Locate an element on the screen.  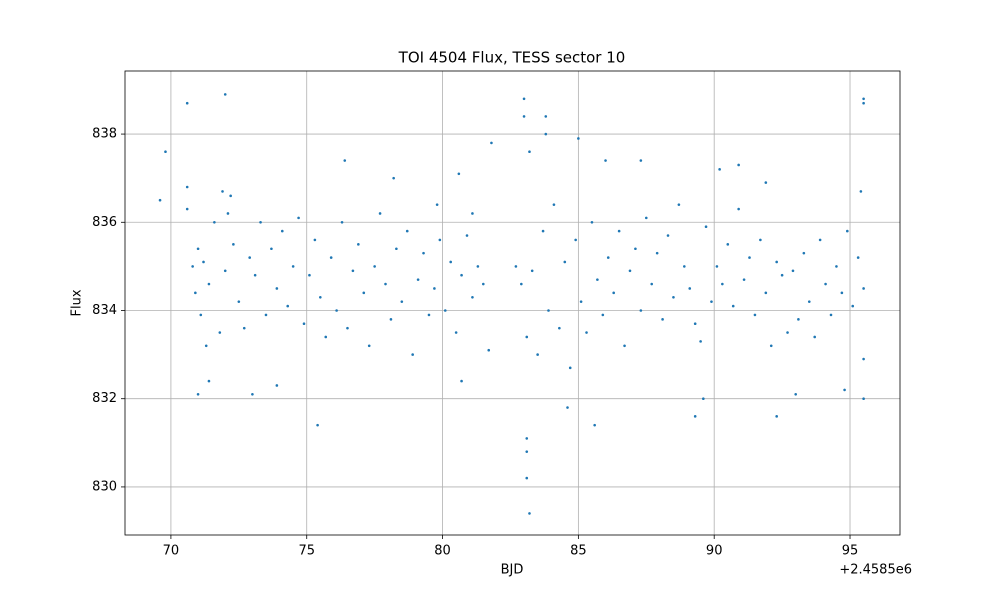
y-axis-label: Flux is located at coordinates (77, 302).